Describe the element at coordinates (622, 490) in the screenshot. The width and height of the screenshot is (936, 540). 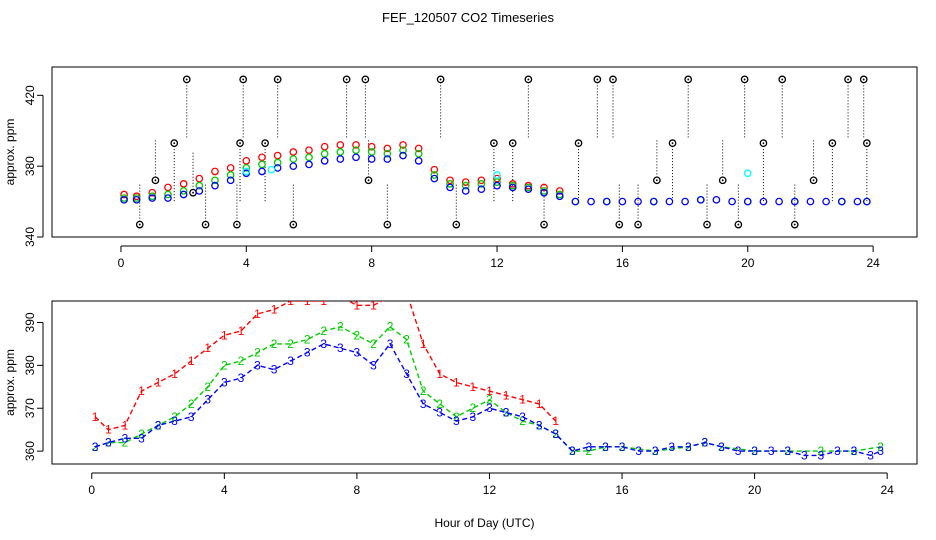
I see `x-tick-label: 16` at that location.